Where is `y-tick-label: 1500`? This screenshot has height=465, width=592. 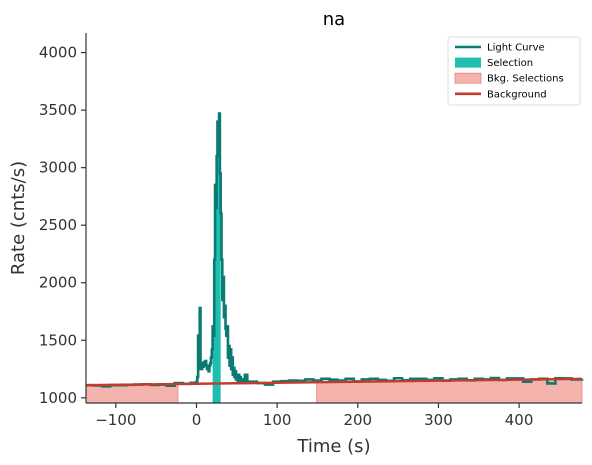 y-tick-label: 1500 is located at coordinates (58, 340).